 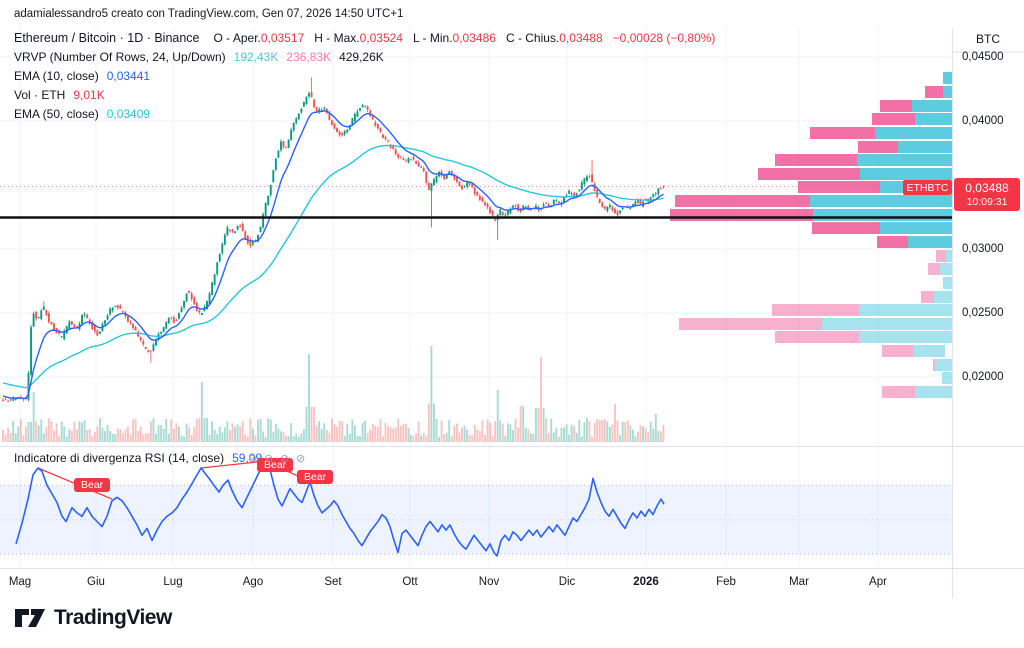 What do you see at coordinates (987, 187) in the screenshot?
I see `last-price-value: 0,03488` at bounding box center [987, 187].